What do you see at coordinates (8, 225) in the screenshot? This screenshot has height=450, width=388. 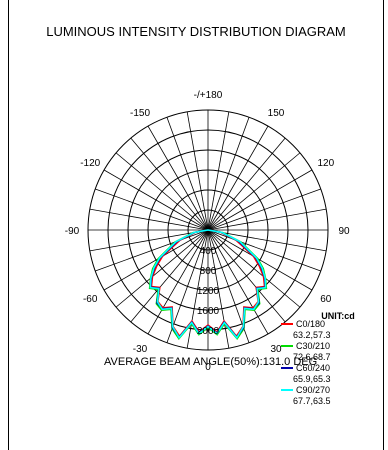 I see `frame-left-border` at bounding box center [8, 225].